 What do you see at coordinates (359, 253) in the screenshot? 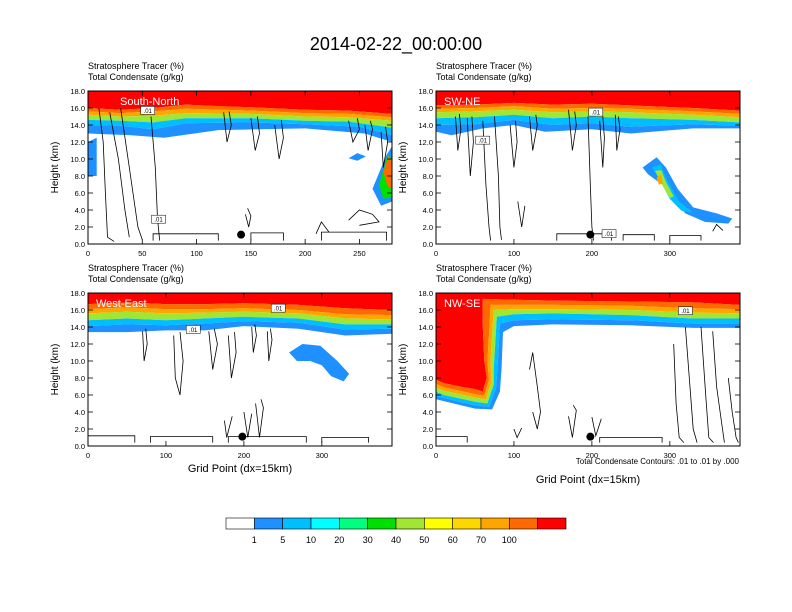
I see `x-tick-label: 250` at bounding box center [359, 253].